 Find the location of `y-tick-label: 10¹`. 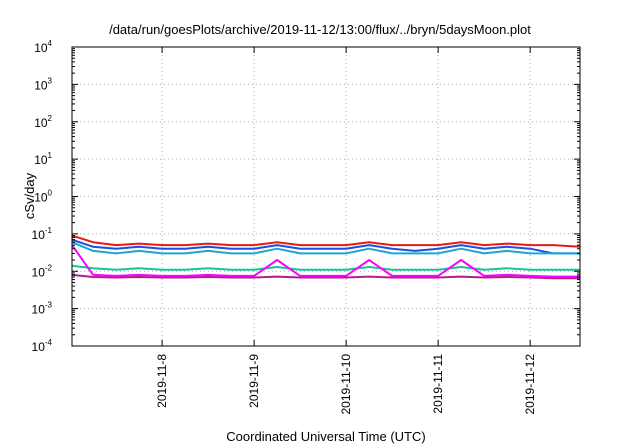

y-tick-label: 10¹ is located at coordinates (43, 159).